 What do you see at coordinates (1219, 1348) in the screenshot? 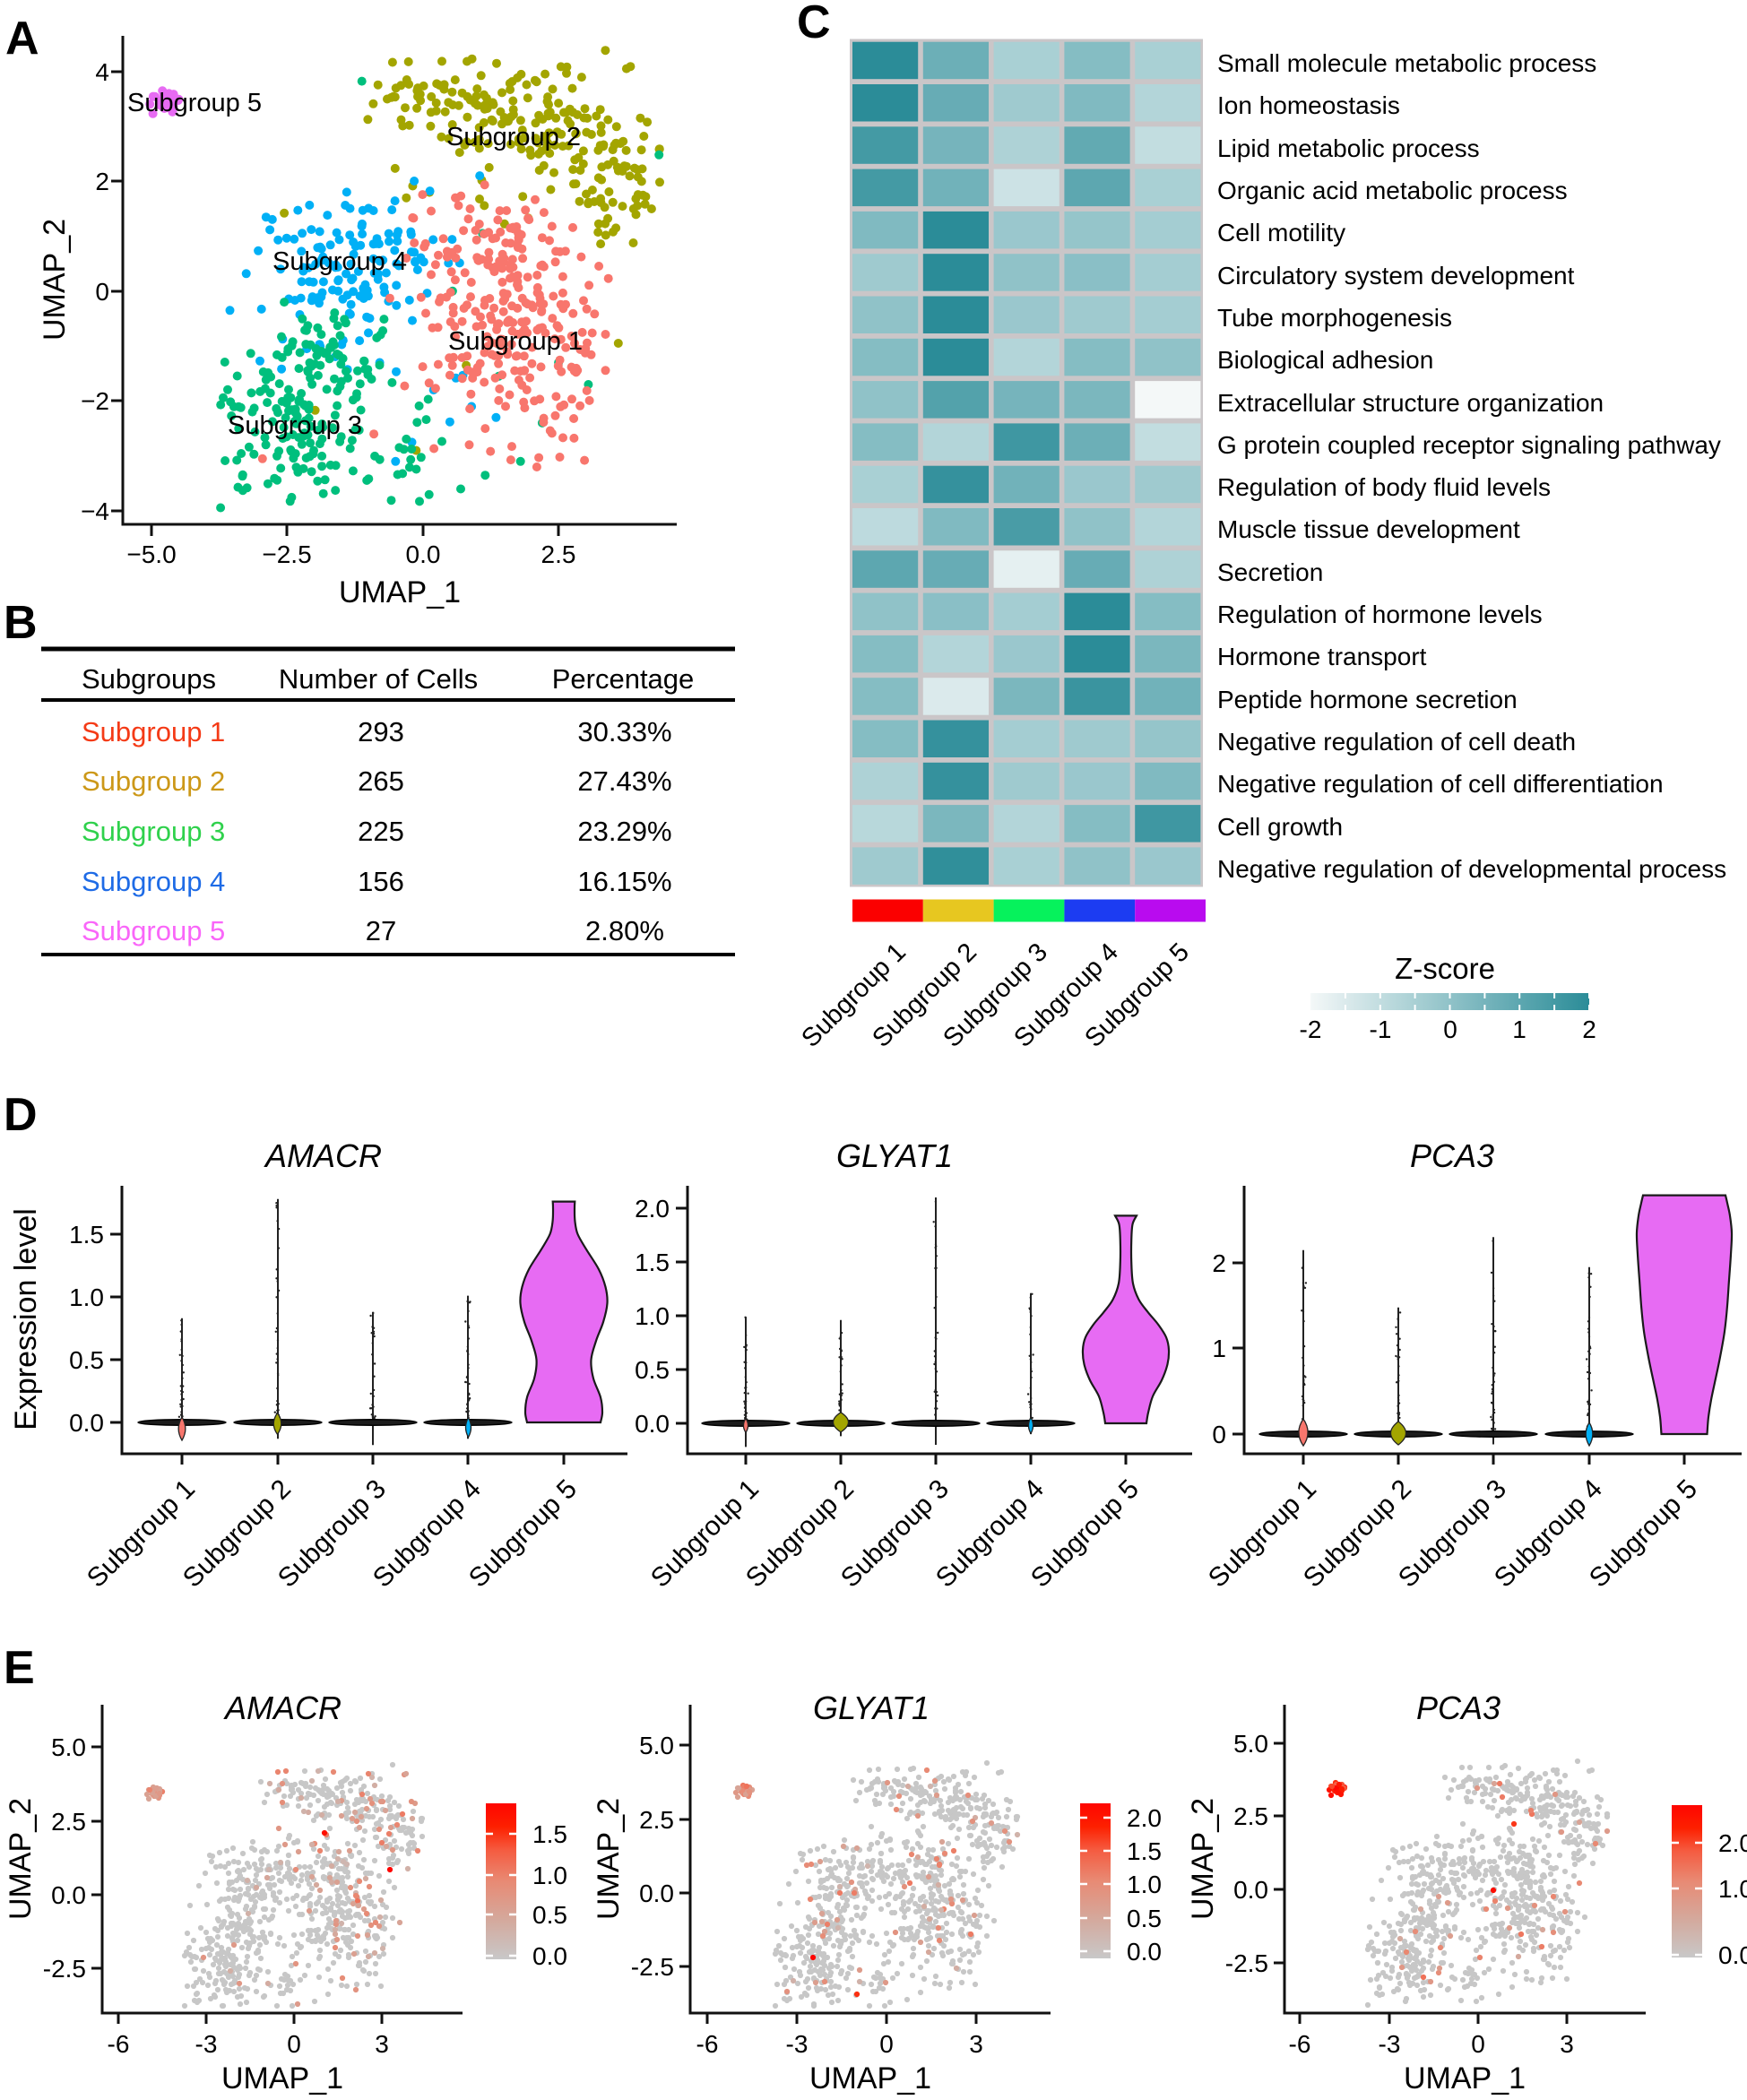
I see `svg-text: 1` at bounding box center [1219, 1348].